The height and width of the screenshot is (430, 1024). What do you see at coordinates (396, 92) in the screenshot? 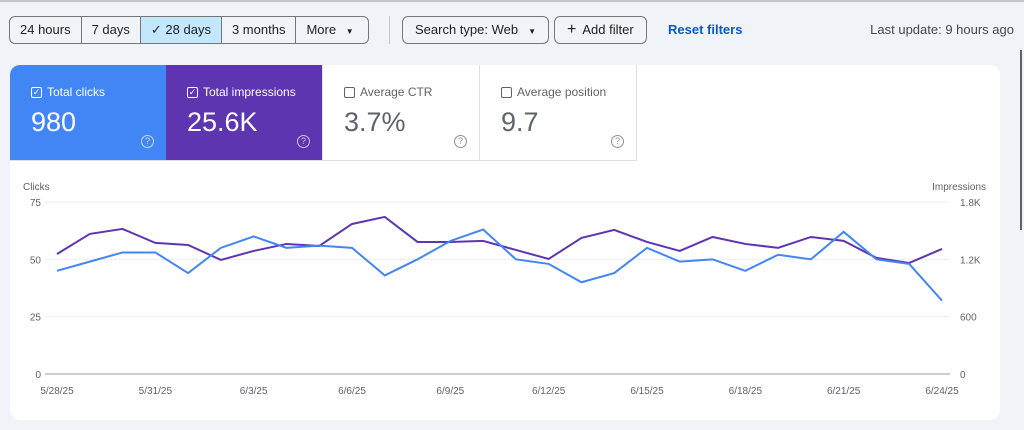
I see `metric-label: Average CTR` at bounding box center [396, 92].